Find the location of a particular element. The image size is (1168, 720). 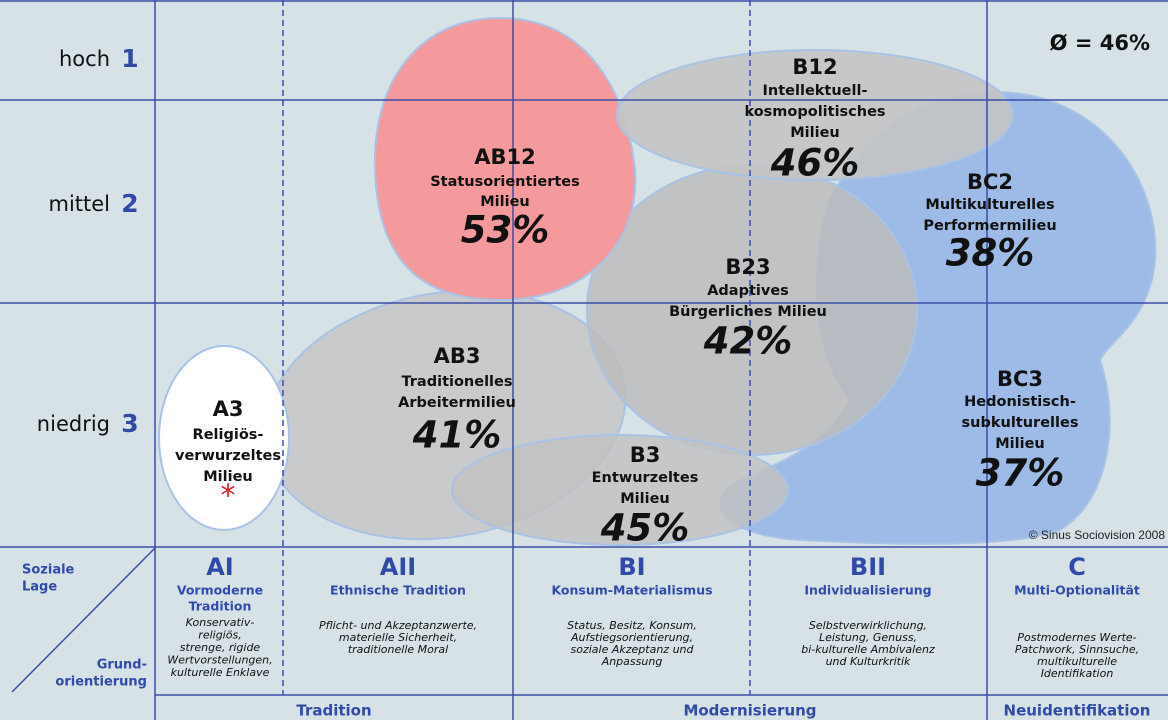

row-label: hoch is located at coordinates (84, 59).